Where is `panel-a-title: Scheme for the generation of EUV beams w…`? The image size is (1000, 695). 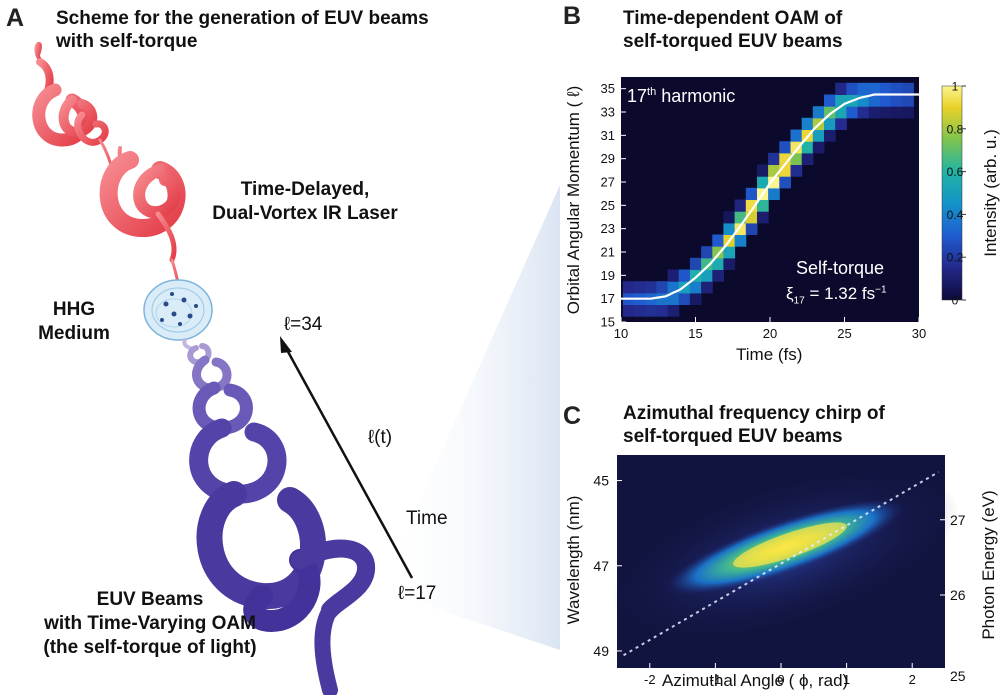 panel-a-title: Scheme for the generation of EUV beams w… is located at coordinates (242, 30).